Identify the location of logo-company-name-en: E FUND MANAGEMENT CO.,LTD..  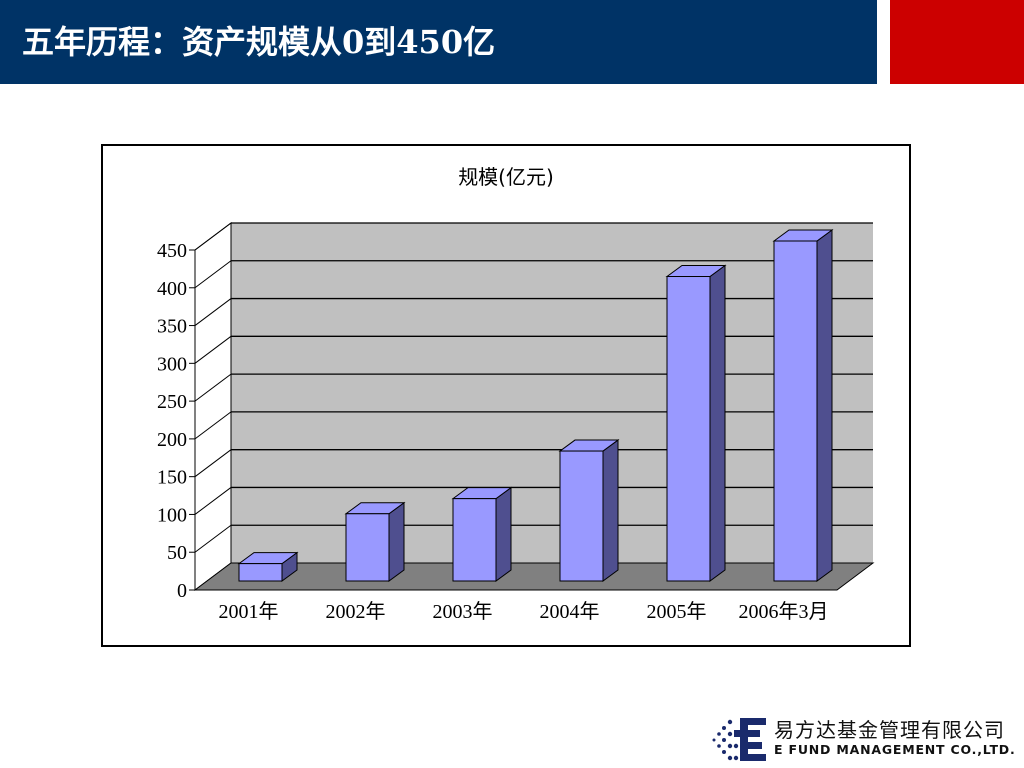
(895, 749).